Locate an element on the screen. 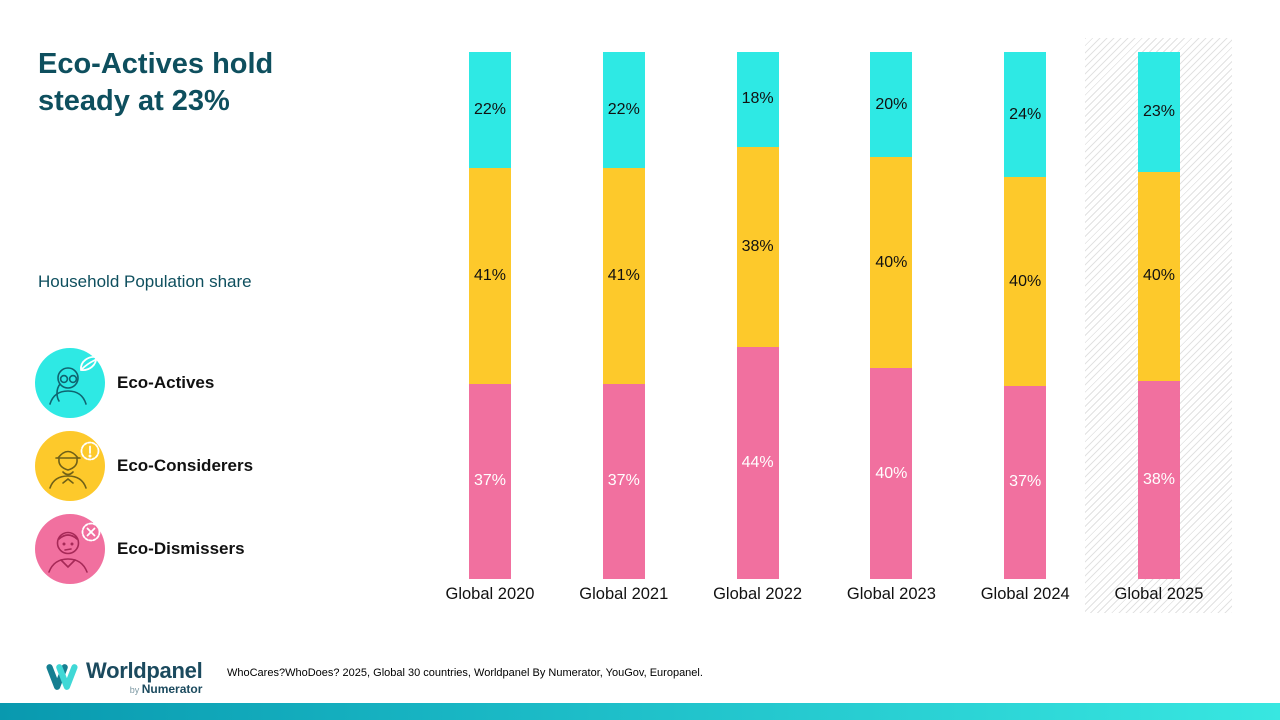 This screenshot has width=1280, height=720. legend-label-eco-actives: Eco-Actives is located at coordinates (166, 382).